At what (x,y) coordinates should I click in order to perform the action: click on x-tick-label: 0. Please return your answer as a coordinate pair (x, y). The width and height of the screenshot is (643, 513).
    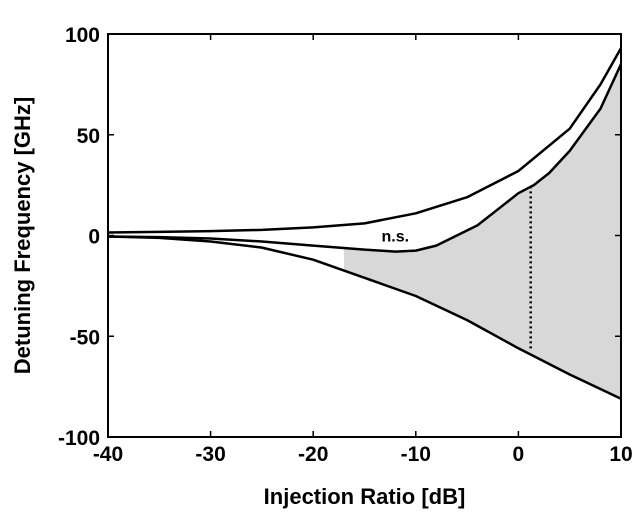
    Looking at the image, I should click on (519, 454).